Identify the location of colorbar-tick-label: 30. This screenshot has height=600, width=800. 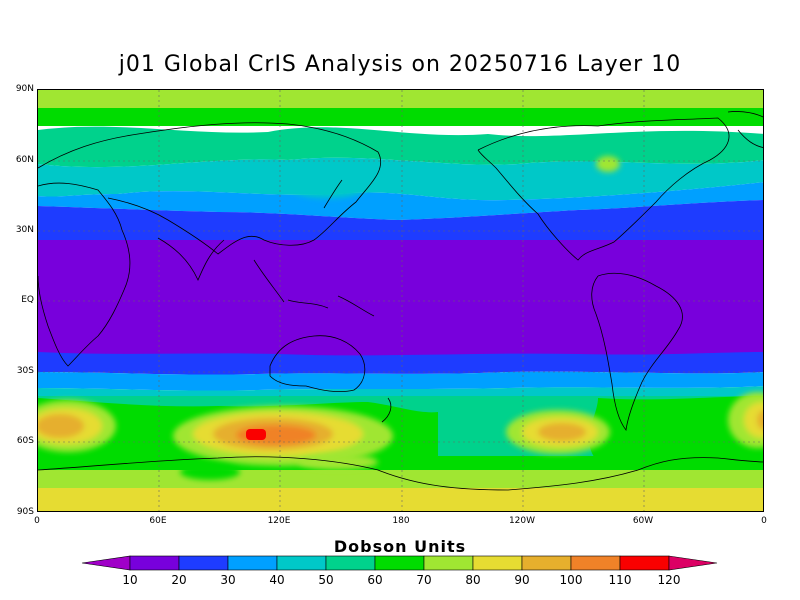
(228, 580).